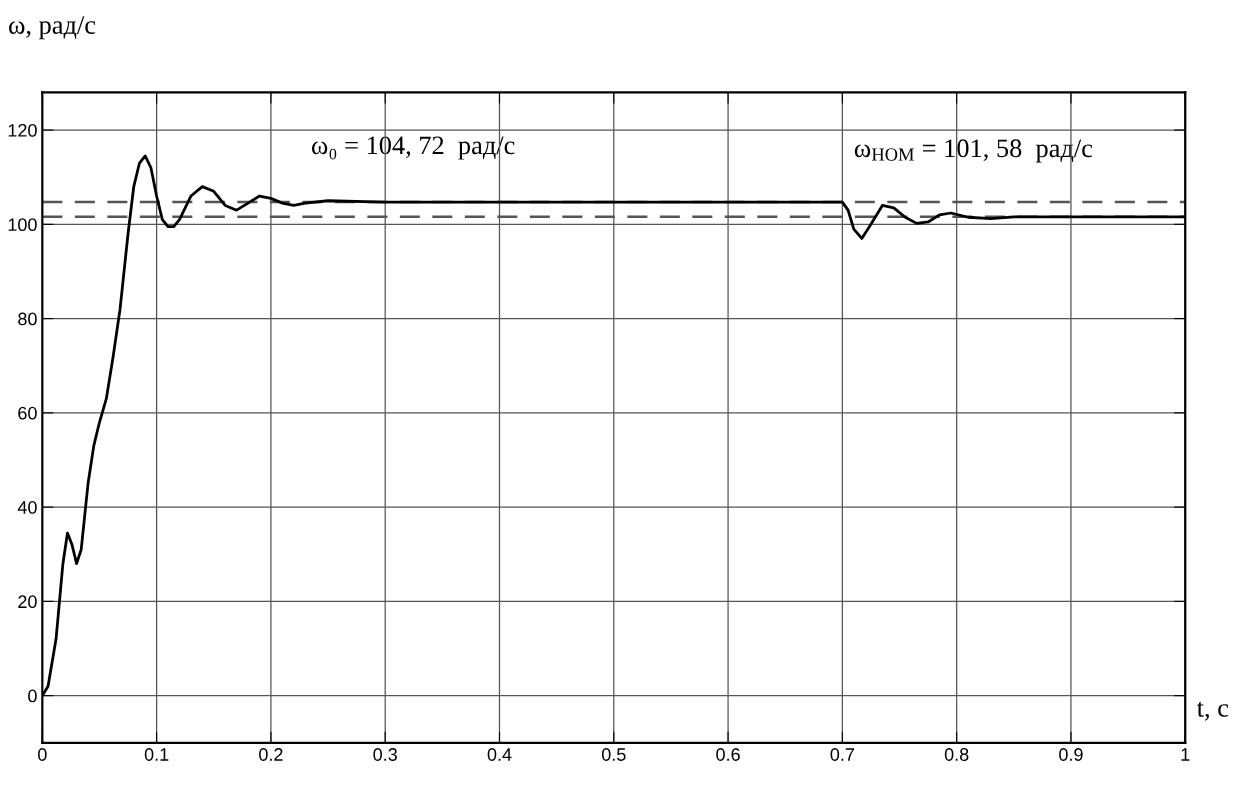 The width and height of the screenshot is (1245, 803). I want to click on y-tick-label: 120, so click(22, 130).